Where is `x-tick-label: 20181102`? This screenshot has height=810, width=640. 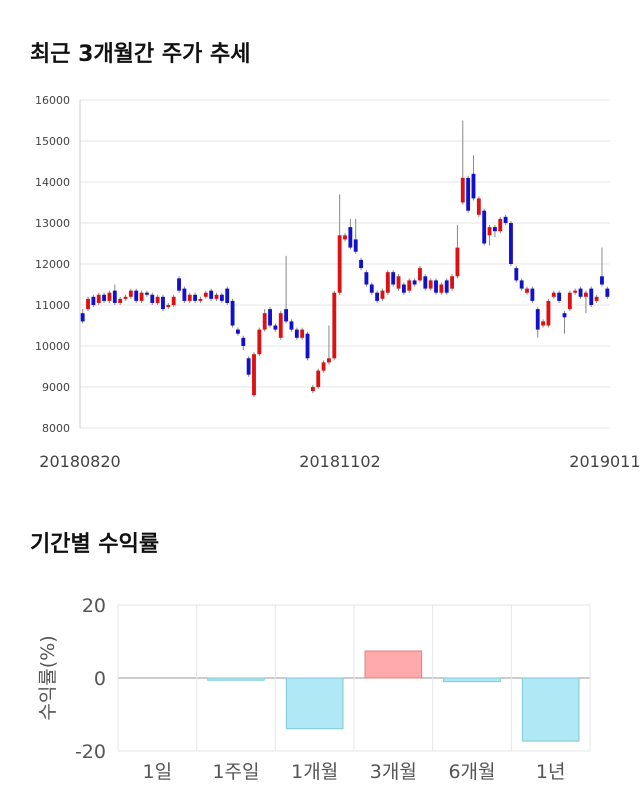
x-tick-label: 20181102 is located at coordinates (339, 461).